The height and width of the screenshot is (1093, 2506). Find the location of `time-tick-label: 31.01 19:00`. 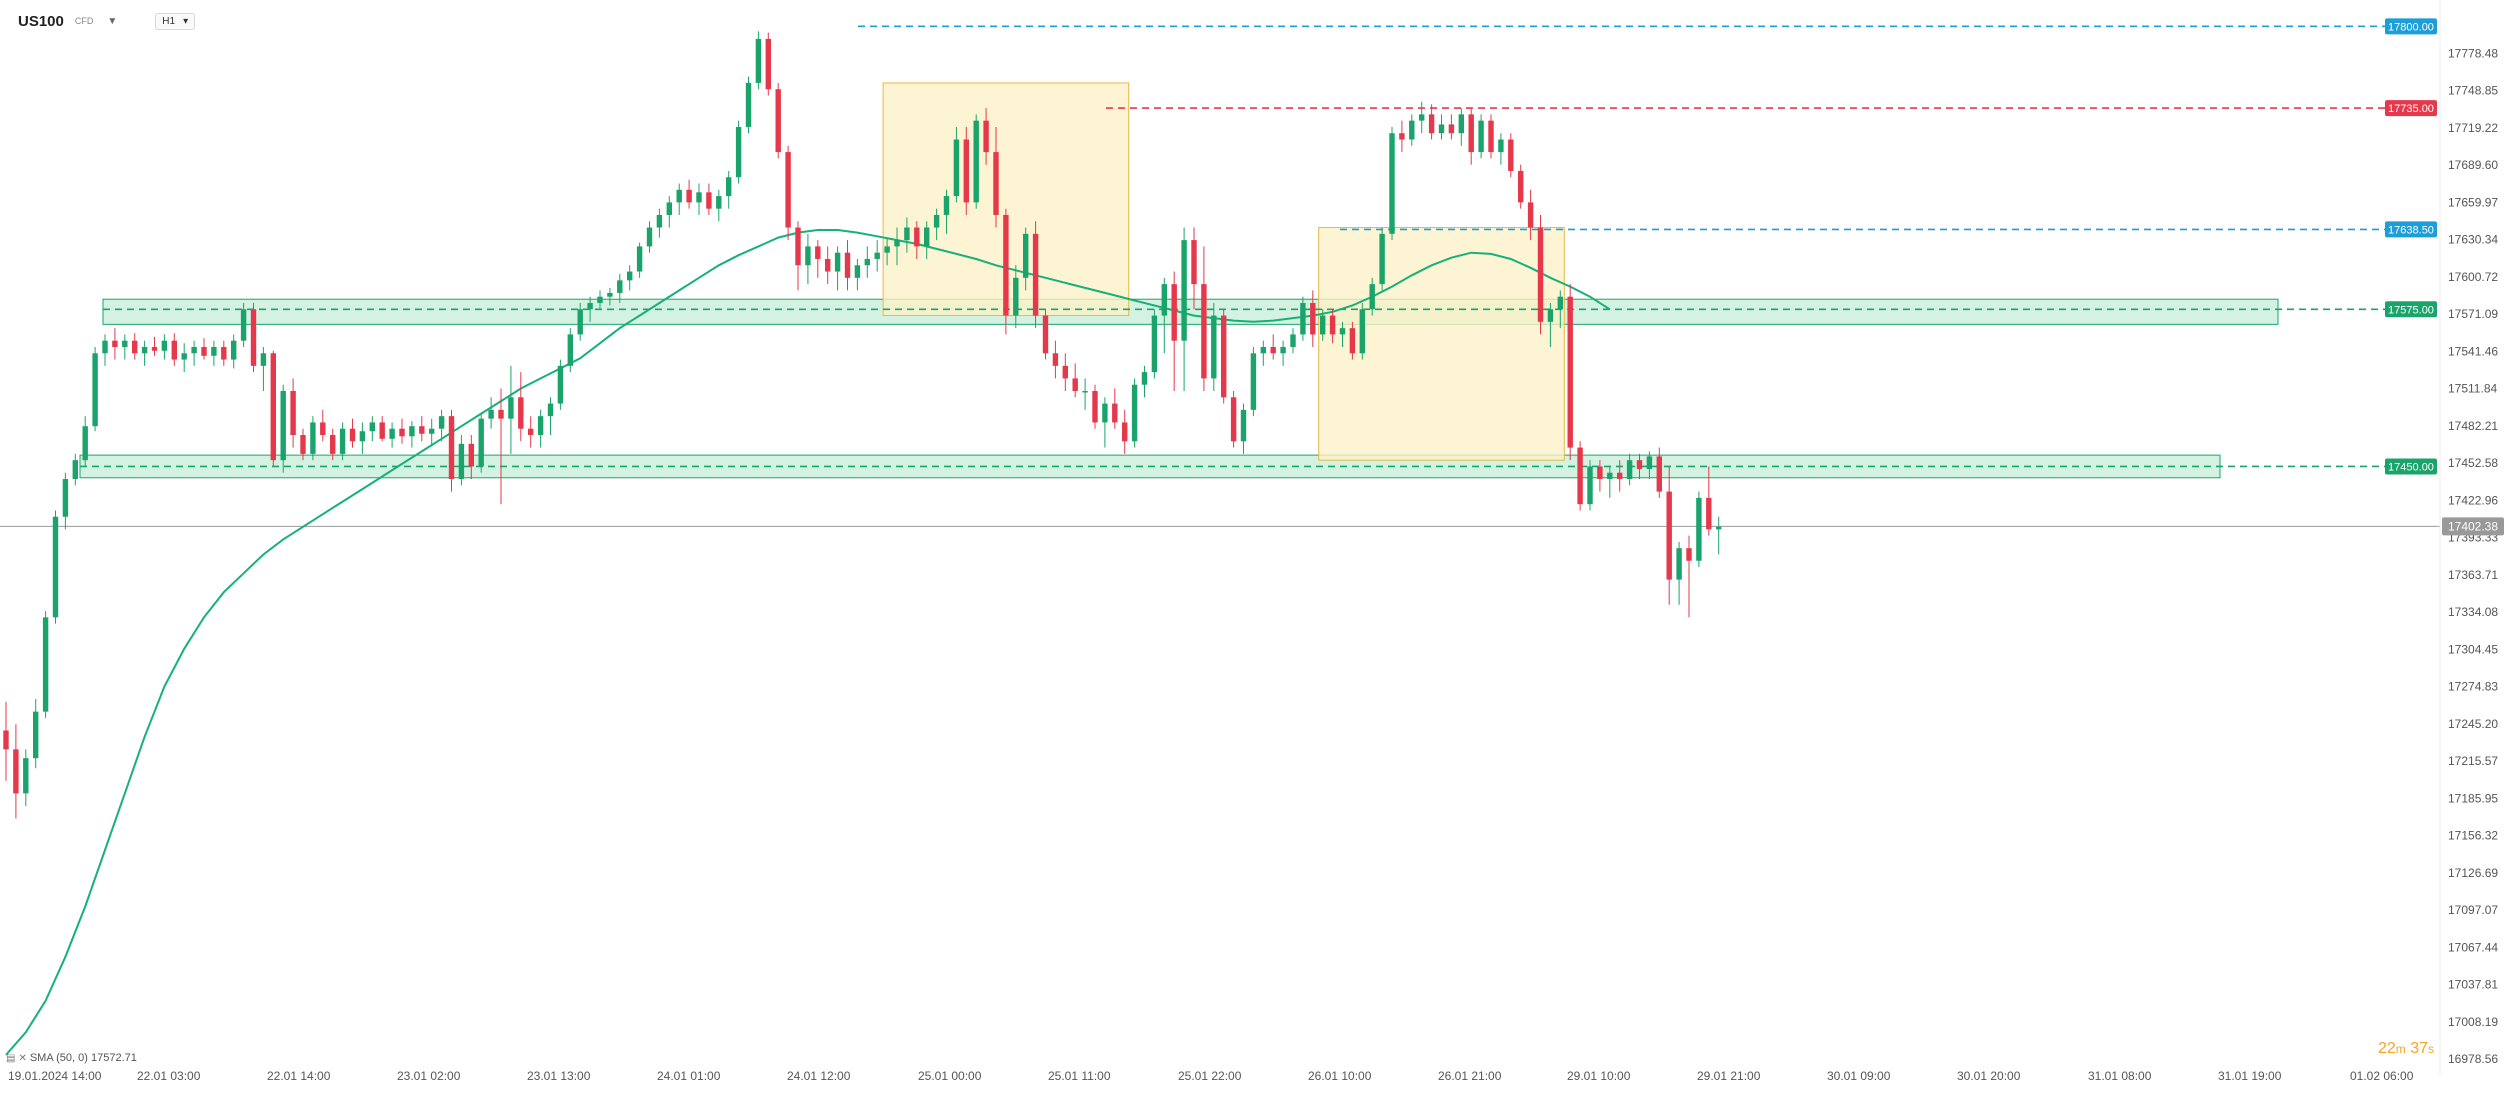

time-tick-label: 31.01 19:00 is located at coordinates (2250, 1076).